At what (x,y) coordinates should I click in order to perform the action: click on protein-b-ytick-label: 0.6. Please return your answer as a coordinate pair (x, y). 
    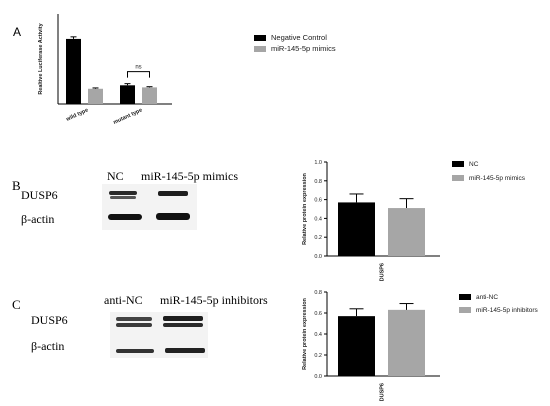
    Looking at the image, I should click on (318, 201).